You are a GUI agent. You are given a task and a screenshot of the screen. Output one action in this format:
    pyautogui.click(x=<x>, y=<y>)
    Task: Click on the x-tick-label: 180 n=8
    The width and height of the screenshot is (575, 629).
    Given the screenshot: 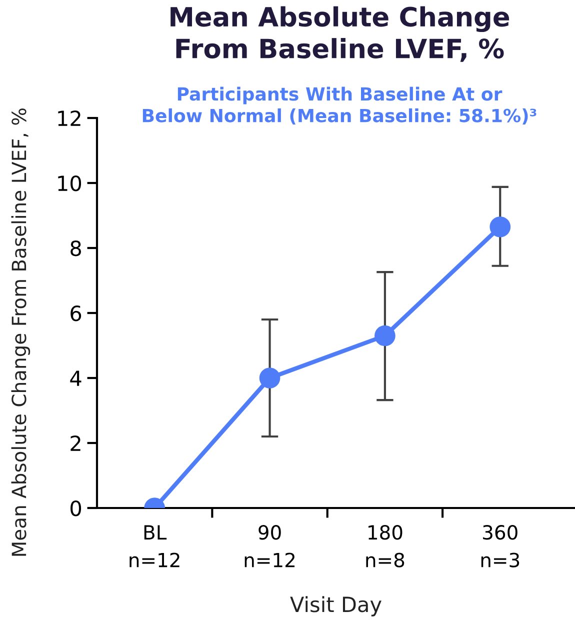 What is the action you would take?
    pyautogui.click(x=385, y=546)
    